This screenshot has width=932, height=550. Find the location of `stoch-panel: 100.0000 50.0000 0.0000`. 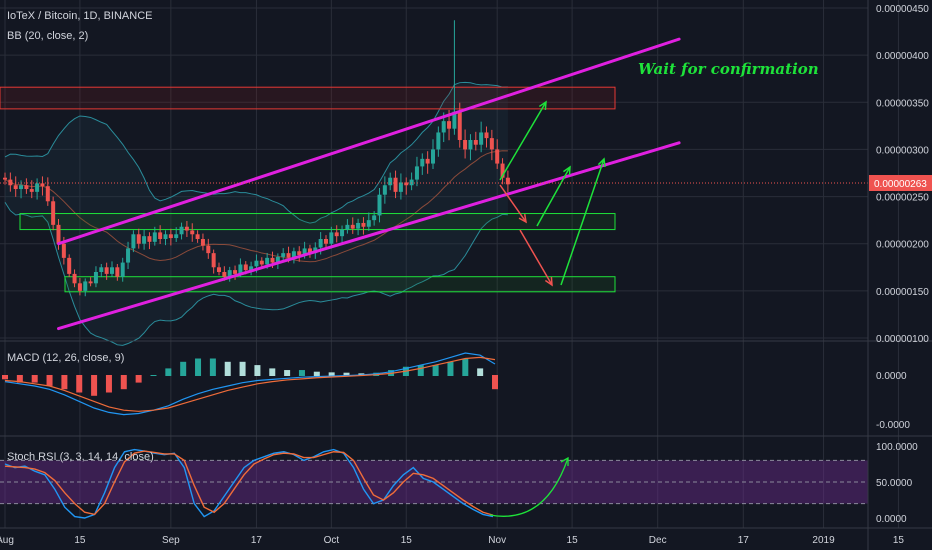

stoch-panel: 100.0000 50.0000 0.0000 is located at coordinates (461, 483).